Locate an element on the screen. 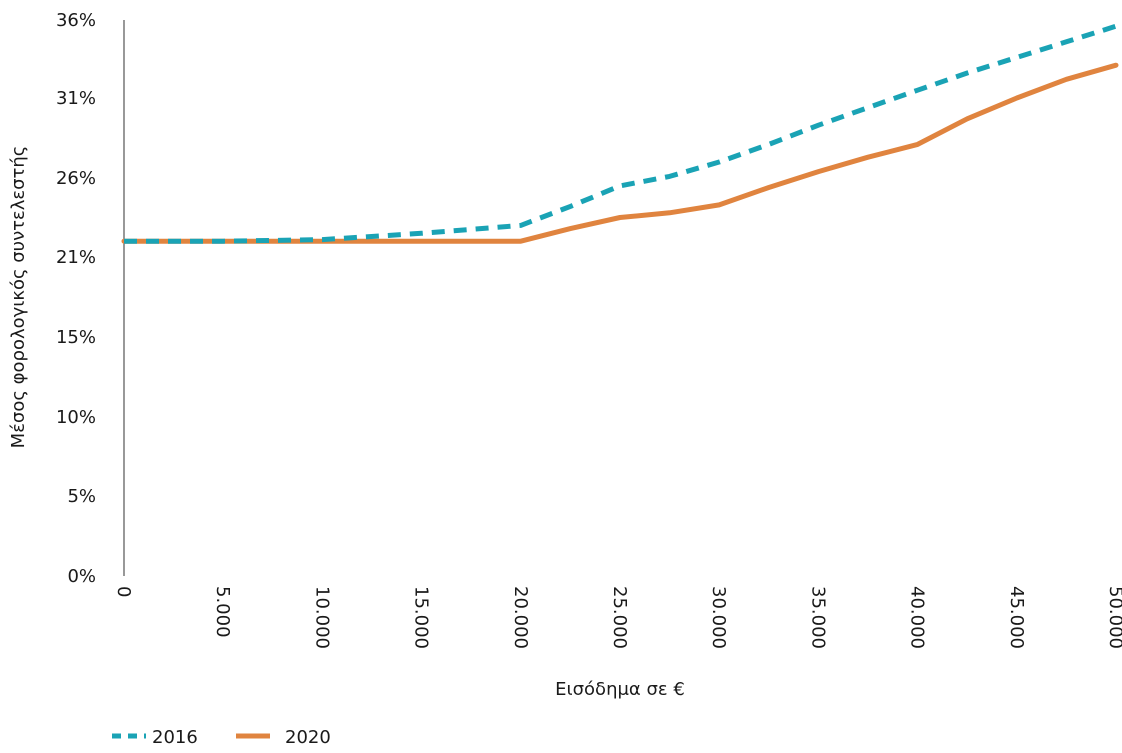  legend-item-2020: 2020 is located at coordinates (283, 737).